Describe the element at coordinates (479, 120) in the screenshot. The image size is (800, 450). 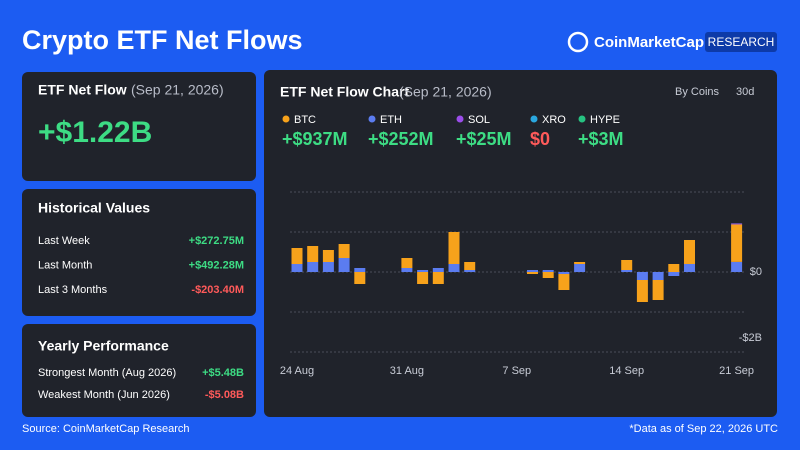
I see `legend-label: SOL` at that location.